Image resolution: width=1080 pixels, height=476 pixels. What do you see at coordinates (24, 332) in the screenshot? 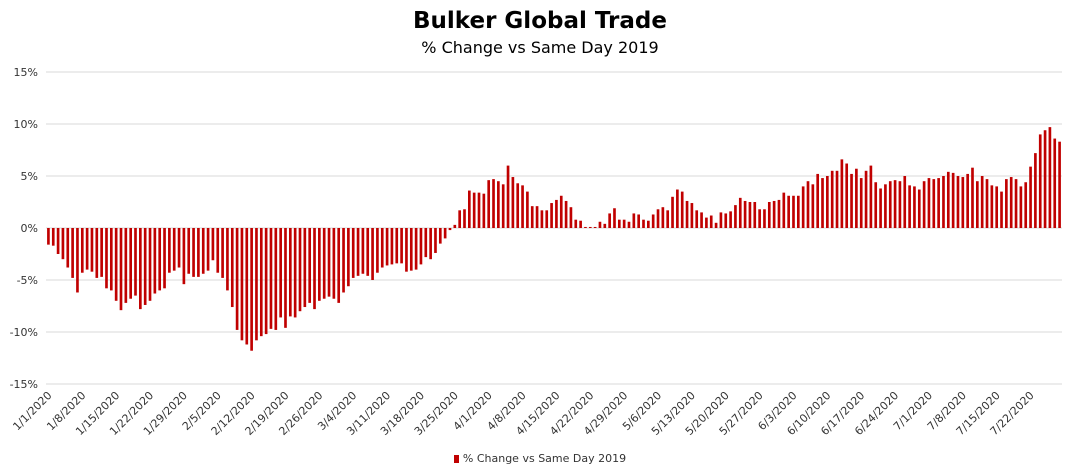
I see `y-tick-label: -10%` at bounding box center [24, 332].